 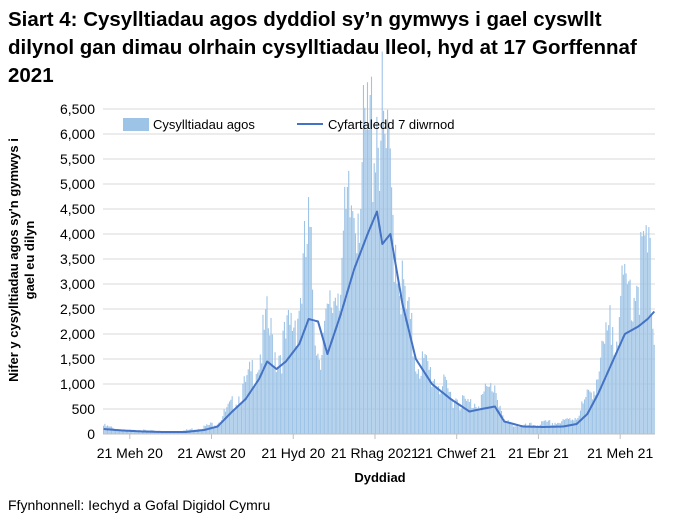 What do you see at coordinates (538, 453) in the screenshot?
I see `x-tick-label: 21 Ebr 21` at bounding box center [538, 453].